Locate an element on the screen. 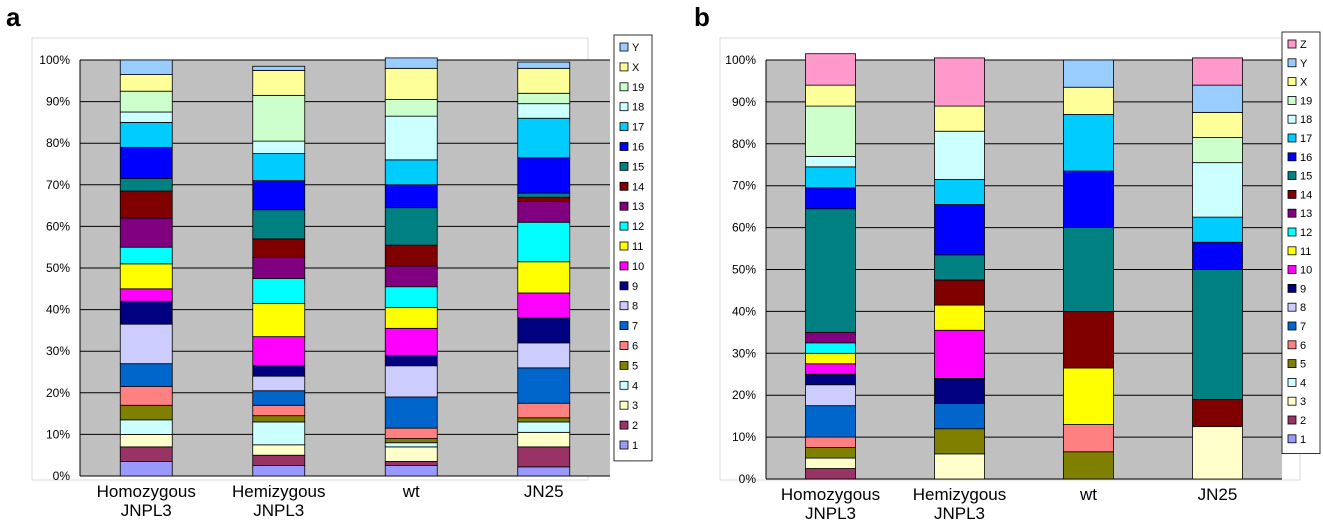 This screenshot has width=1323, height=520. legend-label: Y is located at coordinates (1304, 64).